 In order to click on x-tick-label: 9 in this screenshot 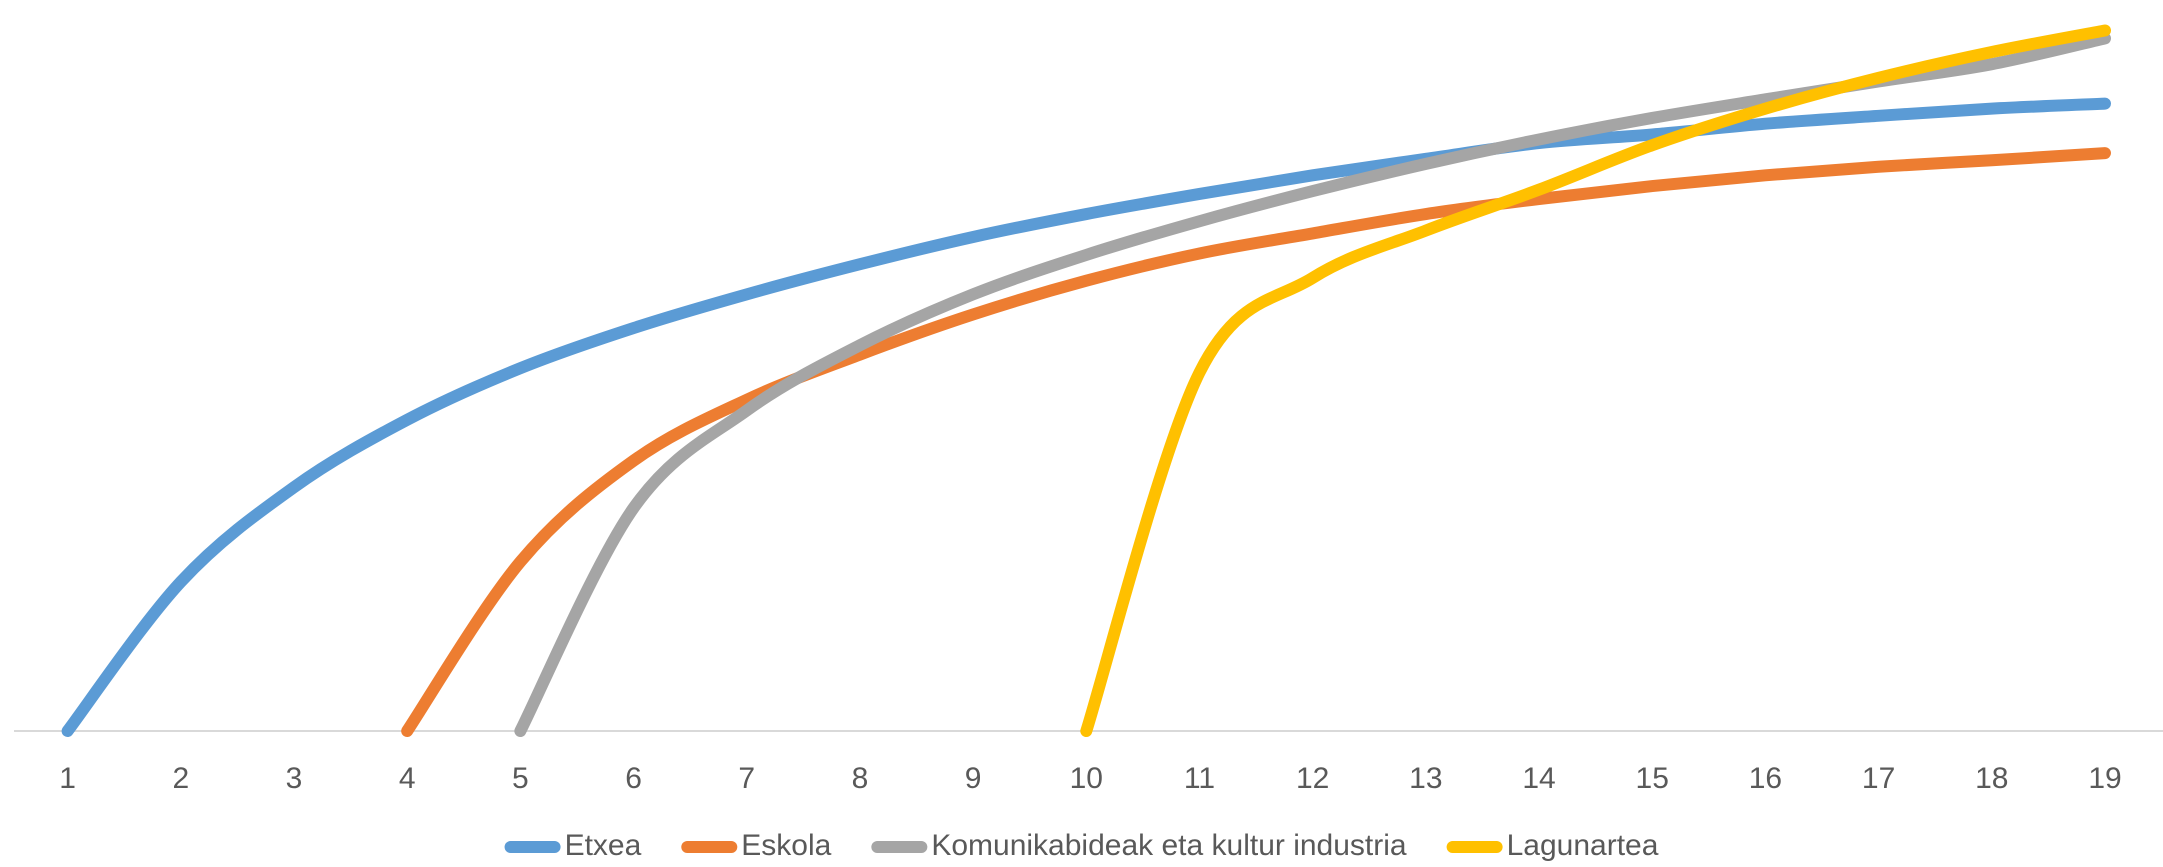, I will do `click(973, 778)`.